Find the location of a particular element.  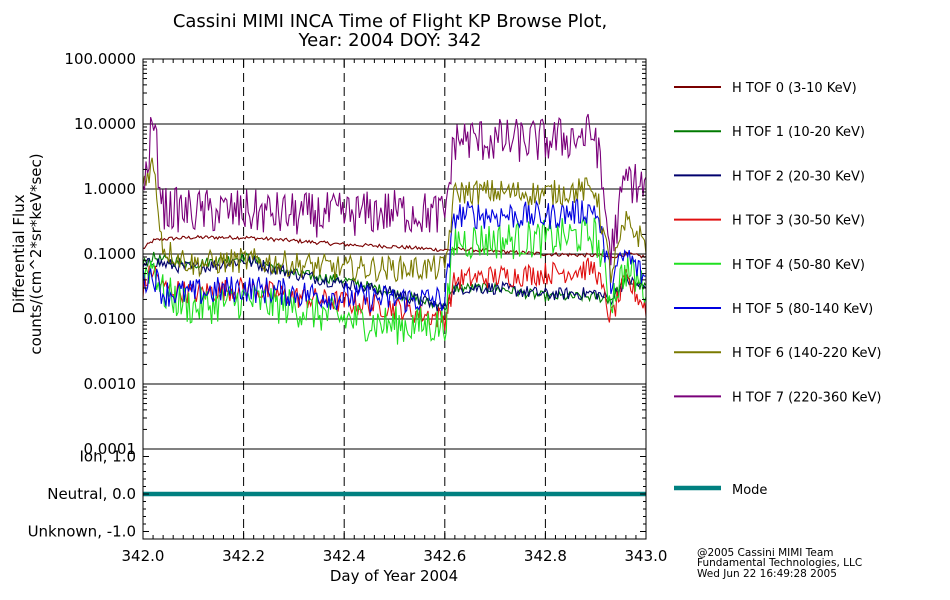

title-line-2: Year: 2004 DOY: 342 is located at coordinates (390, 40).